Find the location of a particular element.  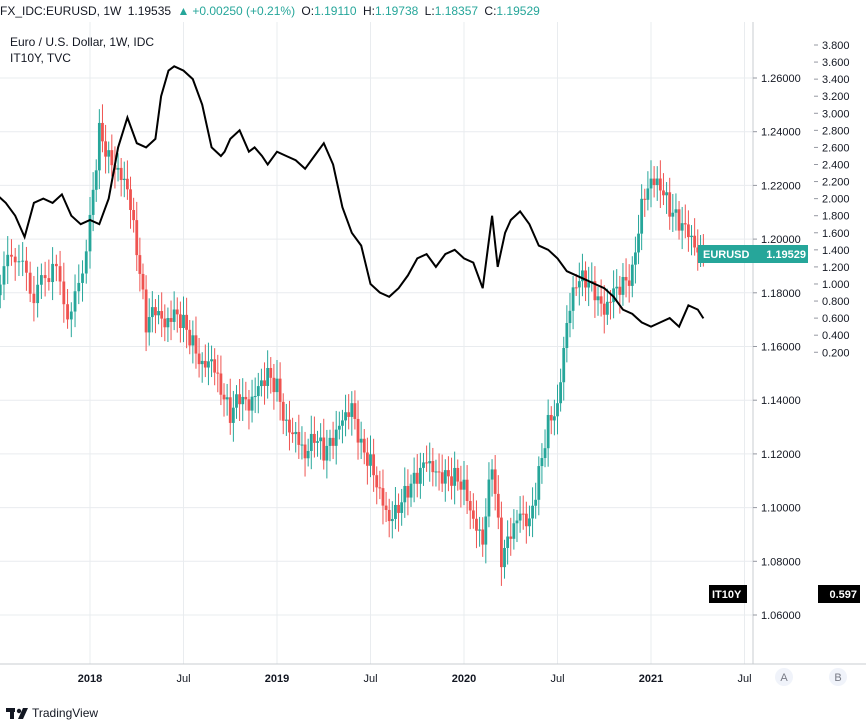

eurusd-series-name: EURUSD is located at coordinates (726, 255).